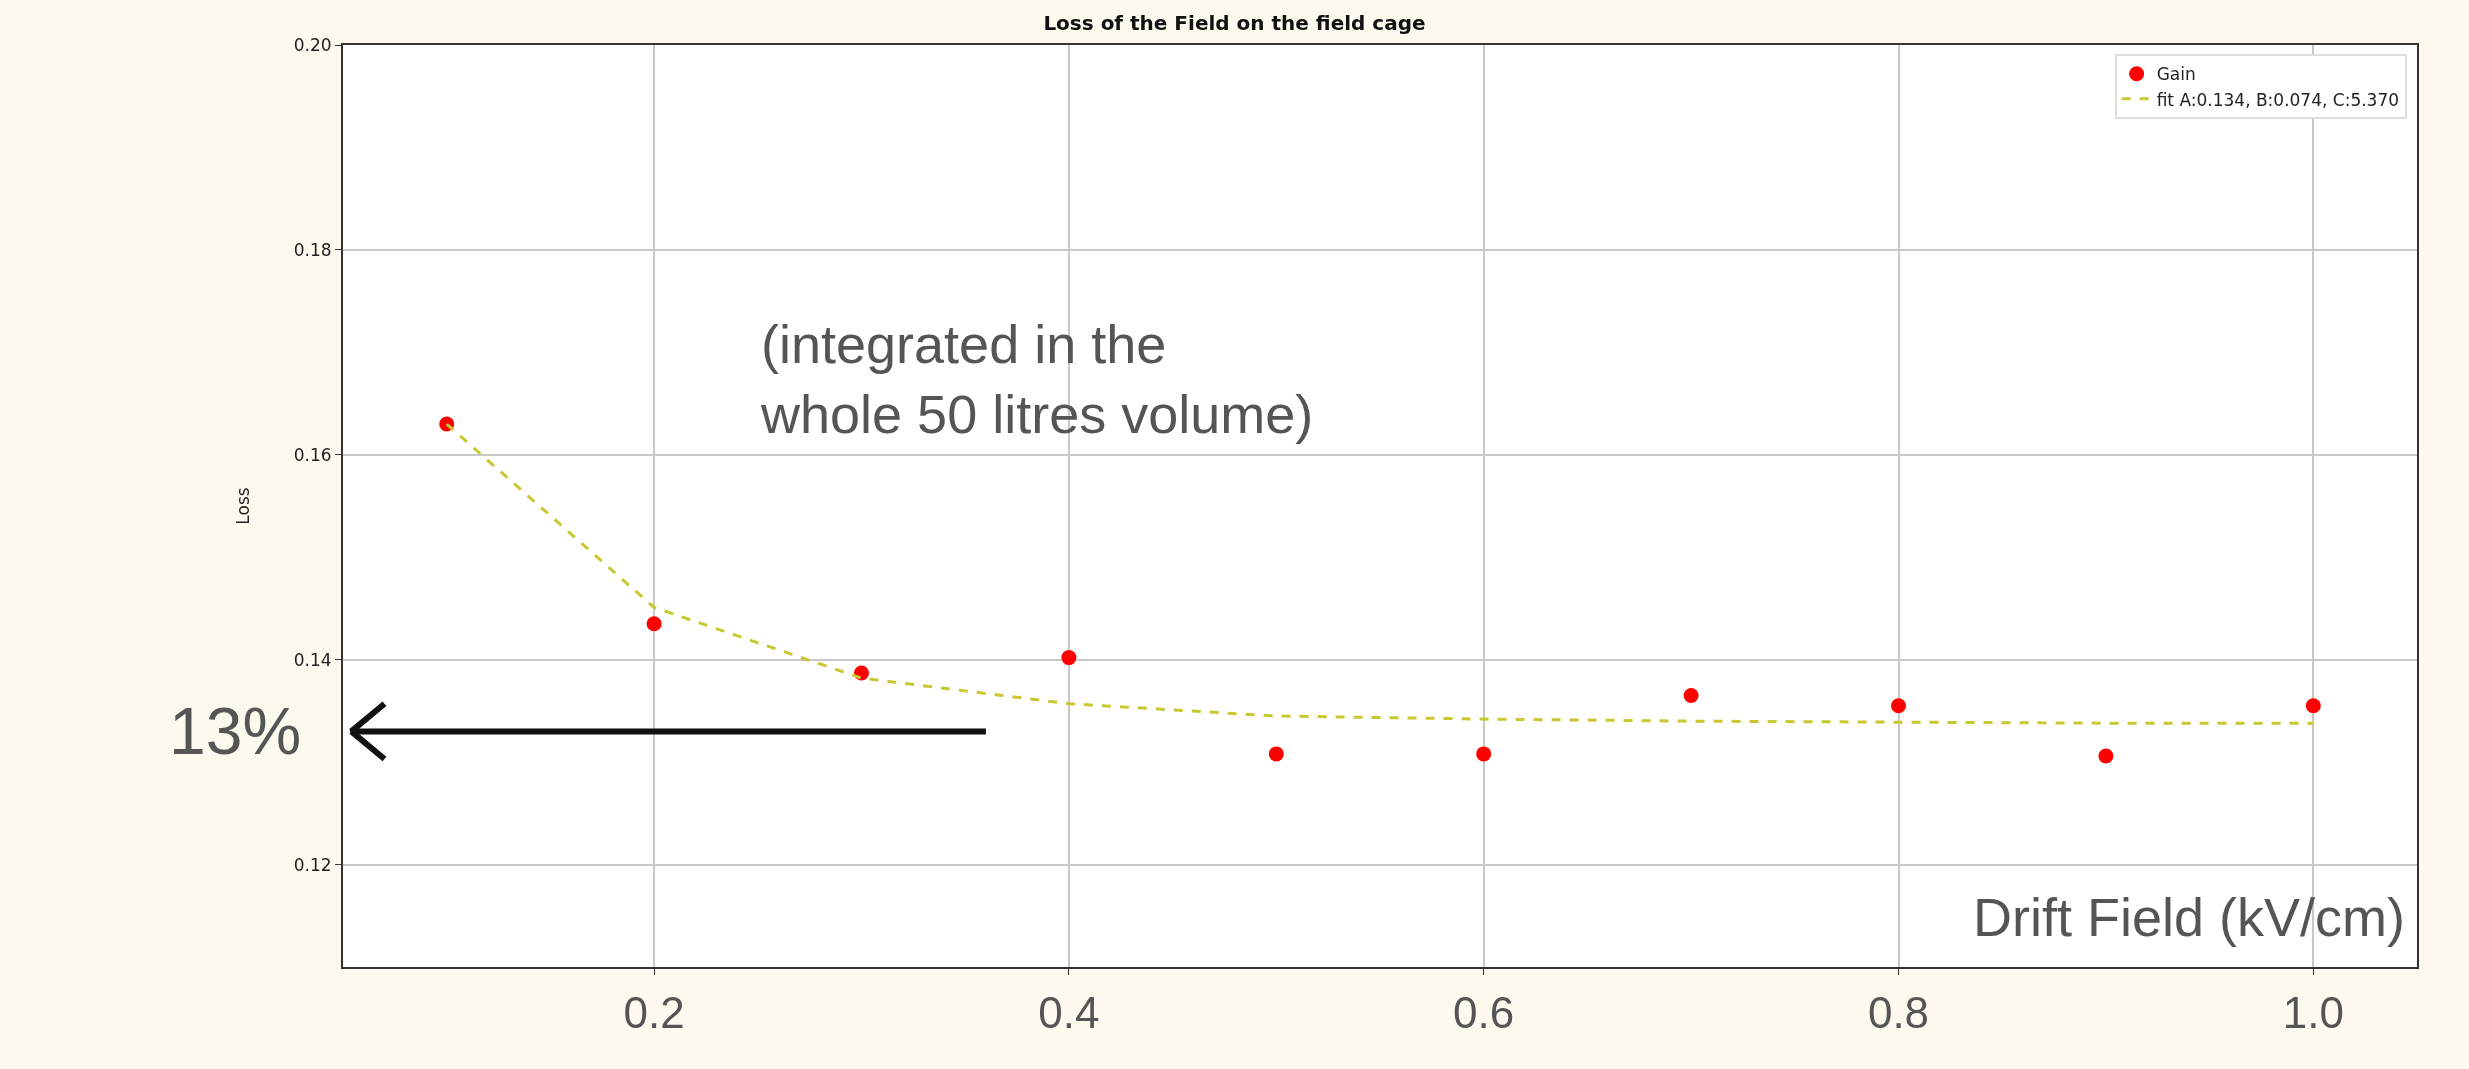  Describe the element at coordinates (1037, 379) in the screenshot. I see `annotation: (integrated in the whole 50 litres volume)` at that location.